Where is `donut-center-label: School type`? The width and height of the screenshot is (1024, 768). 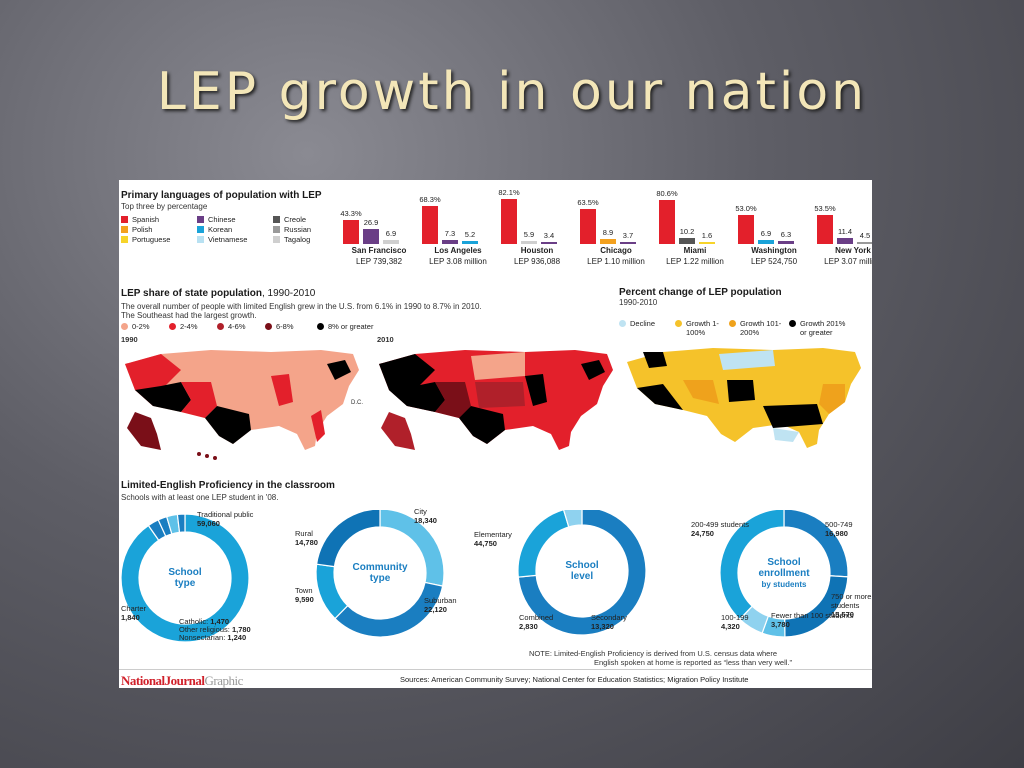
donut-center-label: School type is located at coordinates (185, 578).